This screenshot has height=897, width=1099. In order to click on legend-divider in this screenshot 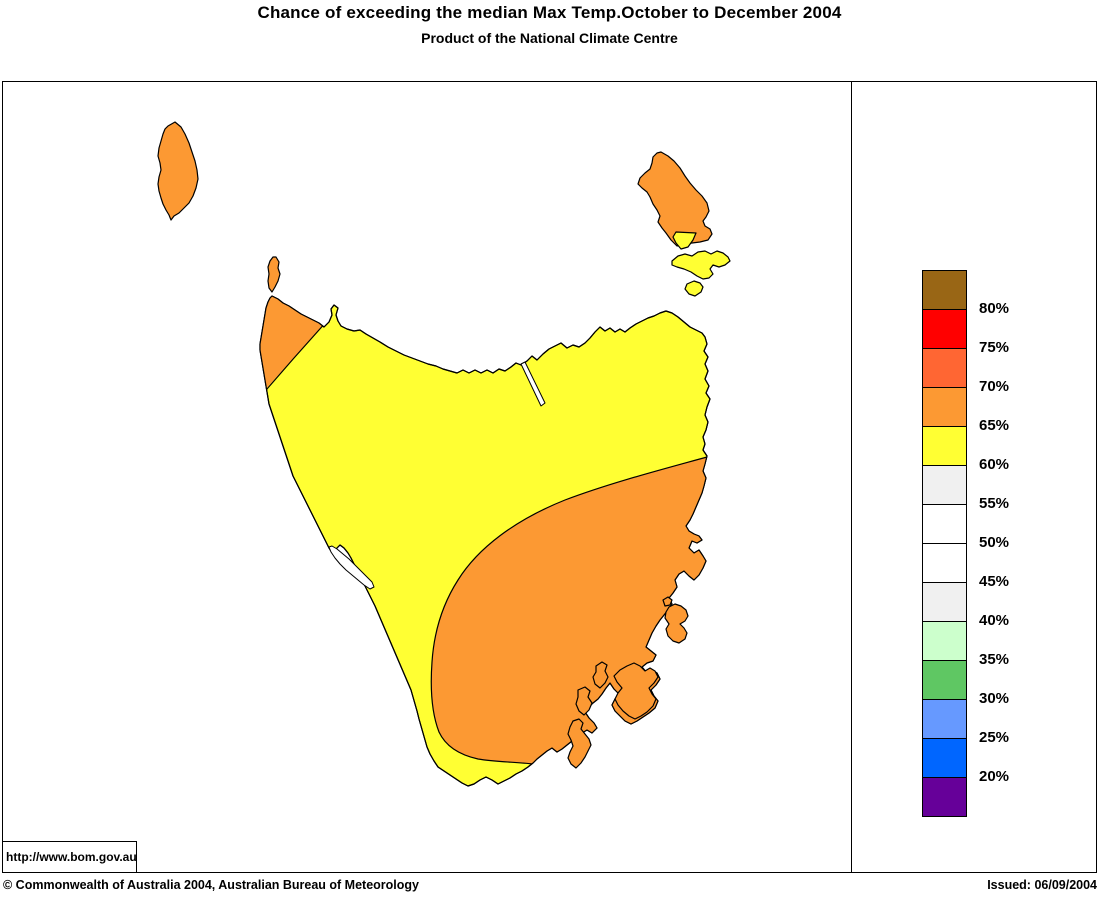, I will do `click(851, 477)`.